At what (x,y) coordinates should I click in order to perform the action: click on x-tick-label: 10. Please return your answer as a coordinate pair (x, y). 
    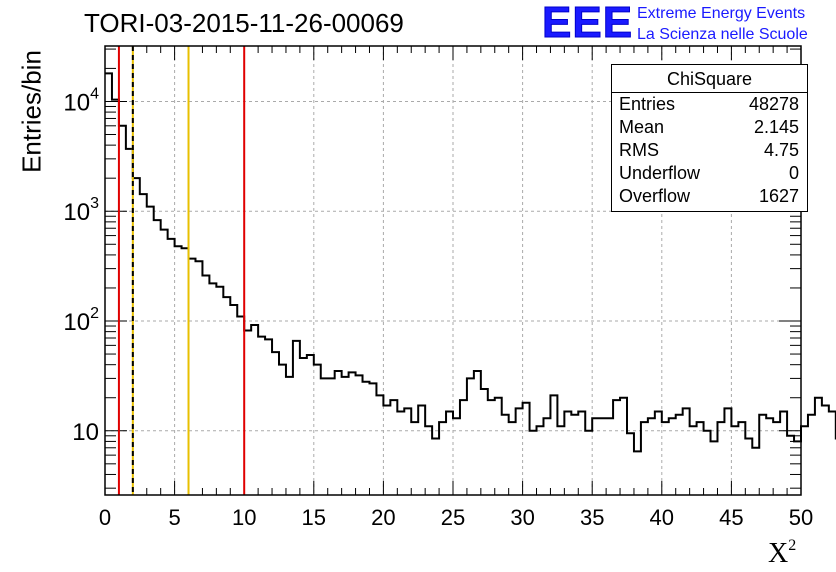
    Looking at the image, I should click on (244, 517).